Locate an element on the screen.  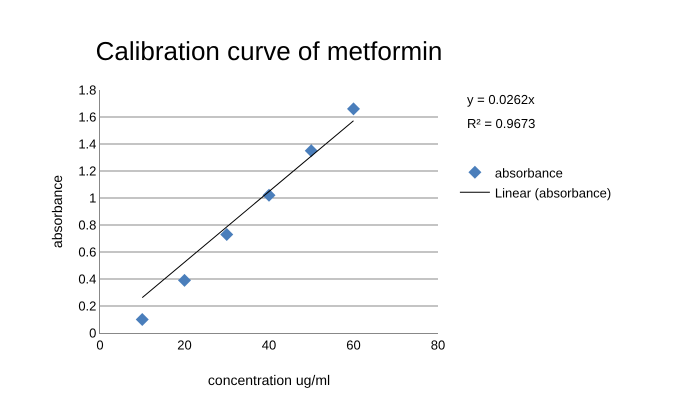
y-tick-label: 0 is located at coordinates (92, 333).